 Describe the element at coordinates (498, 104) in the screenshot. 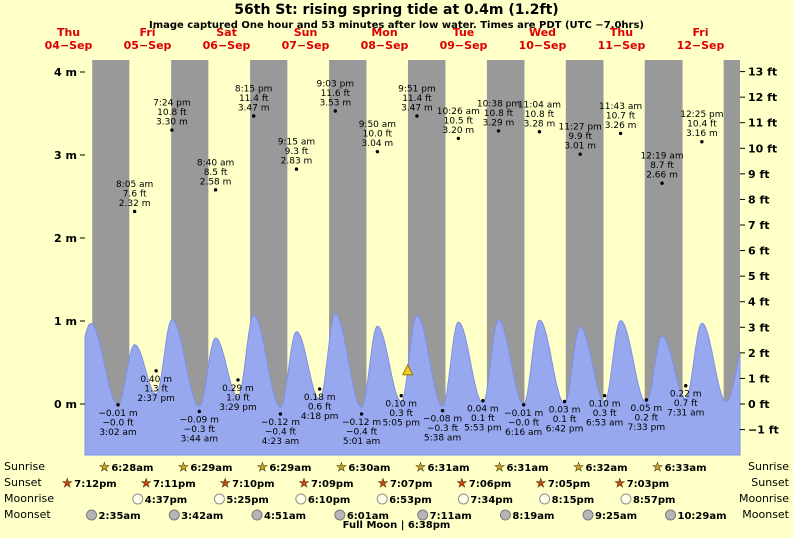

I see `high-tide-label-line: 10:38 pm` at that location.